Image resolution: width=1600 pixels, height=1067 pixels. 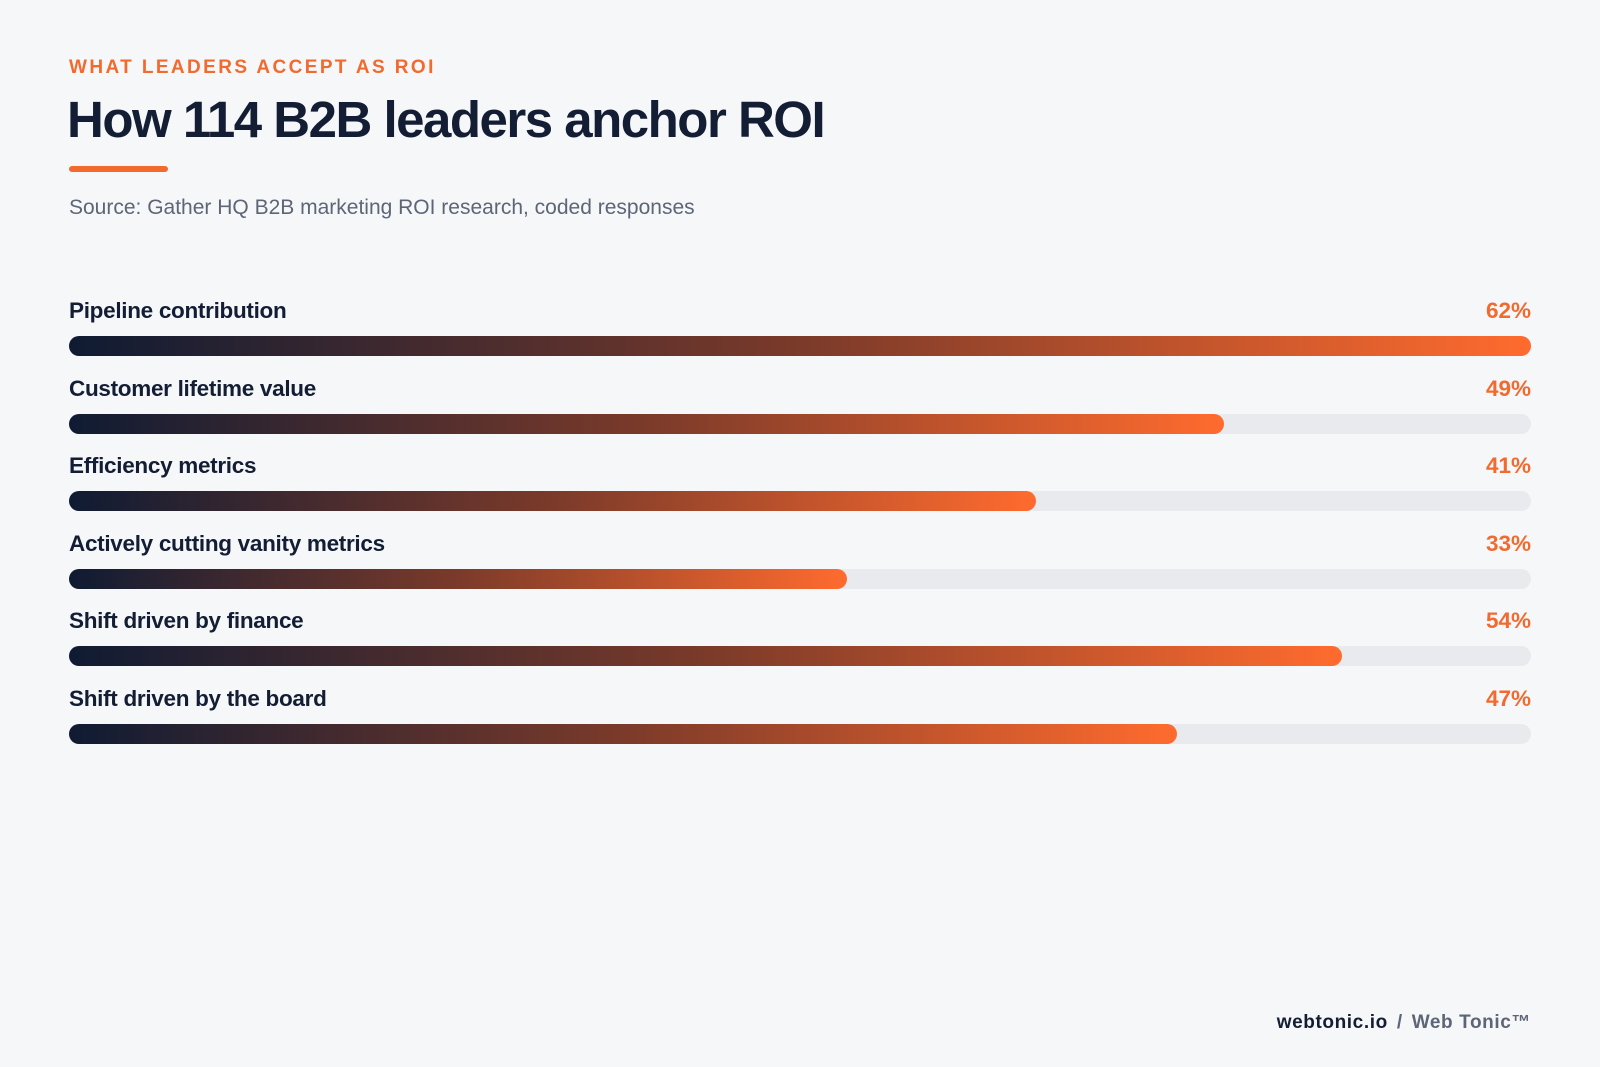 What do you see at coordinates (118, 169) in the screenshot?
I see `title-underline` at bounding box center [118, 169].